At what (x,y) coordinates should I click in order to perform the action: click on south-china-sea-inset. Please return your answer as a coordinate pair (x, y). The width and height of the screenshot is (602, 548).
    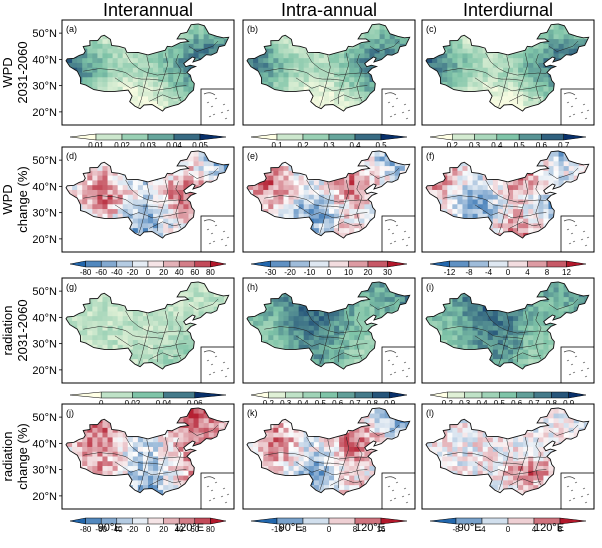
    Looking at the image, I should click on (217, 234).